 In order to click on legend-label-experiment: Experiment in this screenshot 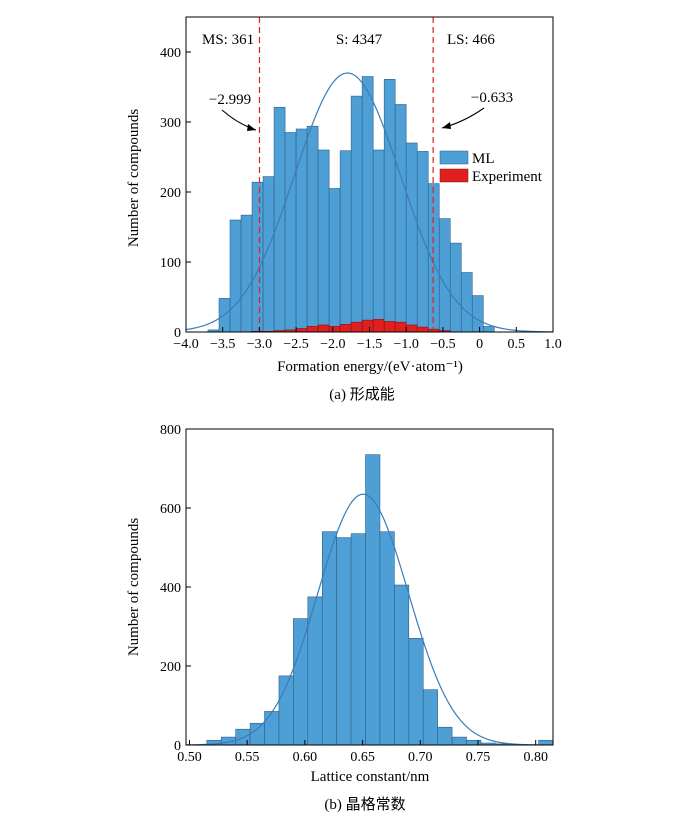, I will do `click(507, 177)`.